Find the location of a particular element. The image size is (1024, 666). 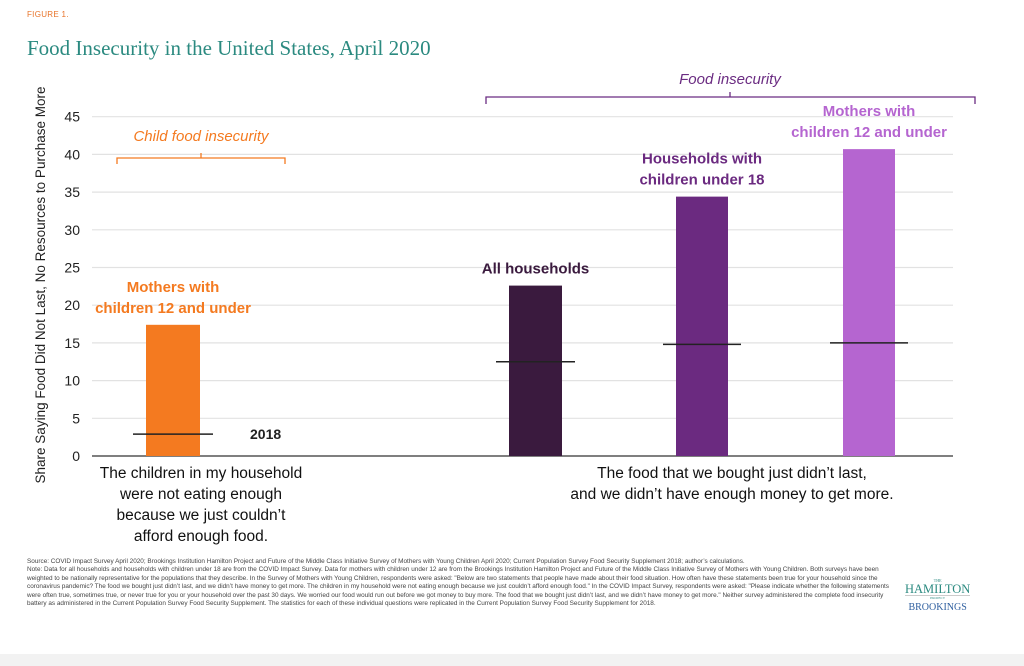

y-tick-label: 10 is located at coordinates (72, 381).